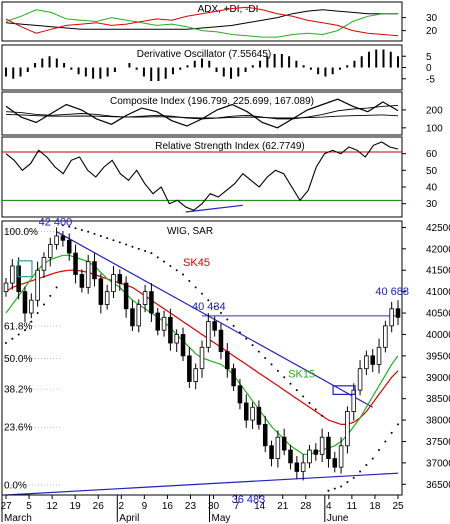 This screenshot has width=450, height=524. What do you see at coordinates (432, 204) in the screenshot?
I see `rsi-tick-label: 30` at bounding box center [432, 204].